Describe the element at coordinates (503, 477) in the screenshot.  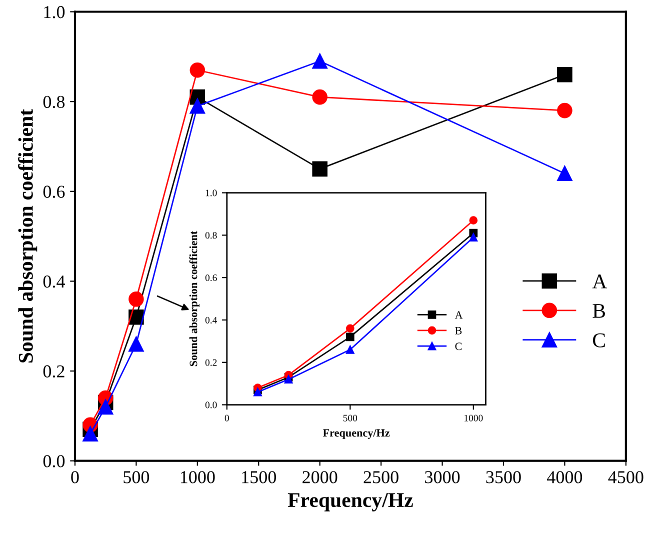
I see `x-tick-label: 3500` at that location.